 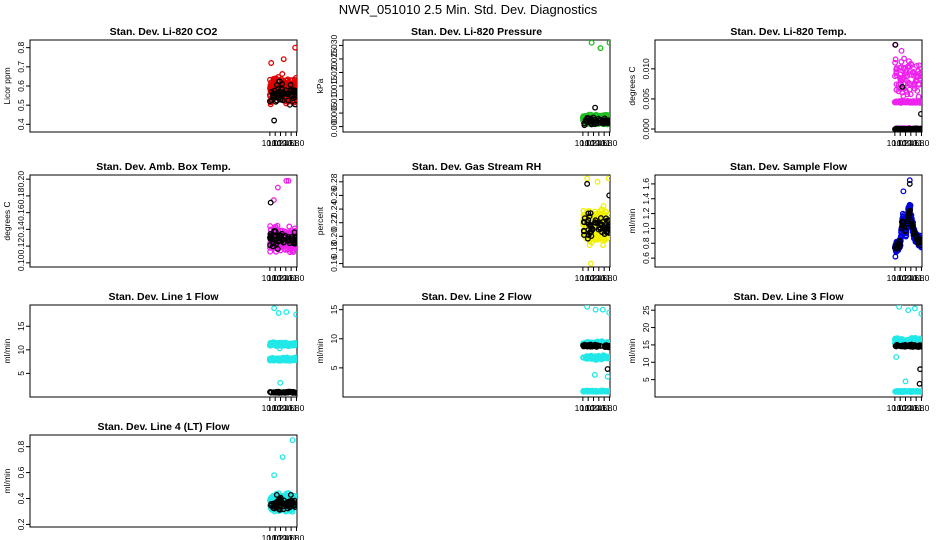 What do you see at coordinates (21, 195) in the screenshot?
I see `y-tick-label: 0.18` at bounding box center [21, 195].